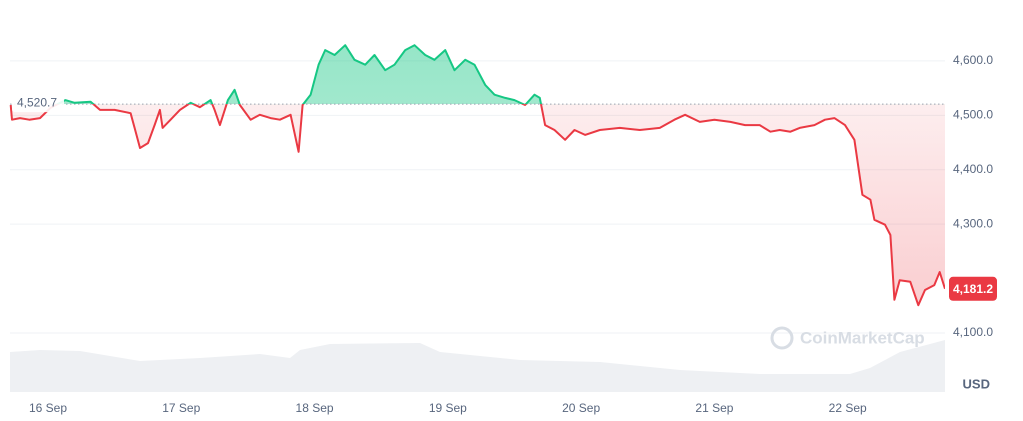  I want to click on current-price-badge, so click(973, 288).